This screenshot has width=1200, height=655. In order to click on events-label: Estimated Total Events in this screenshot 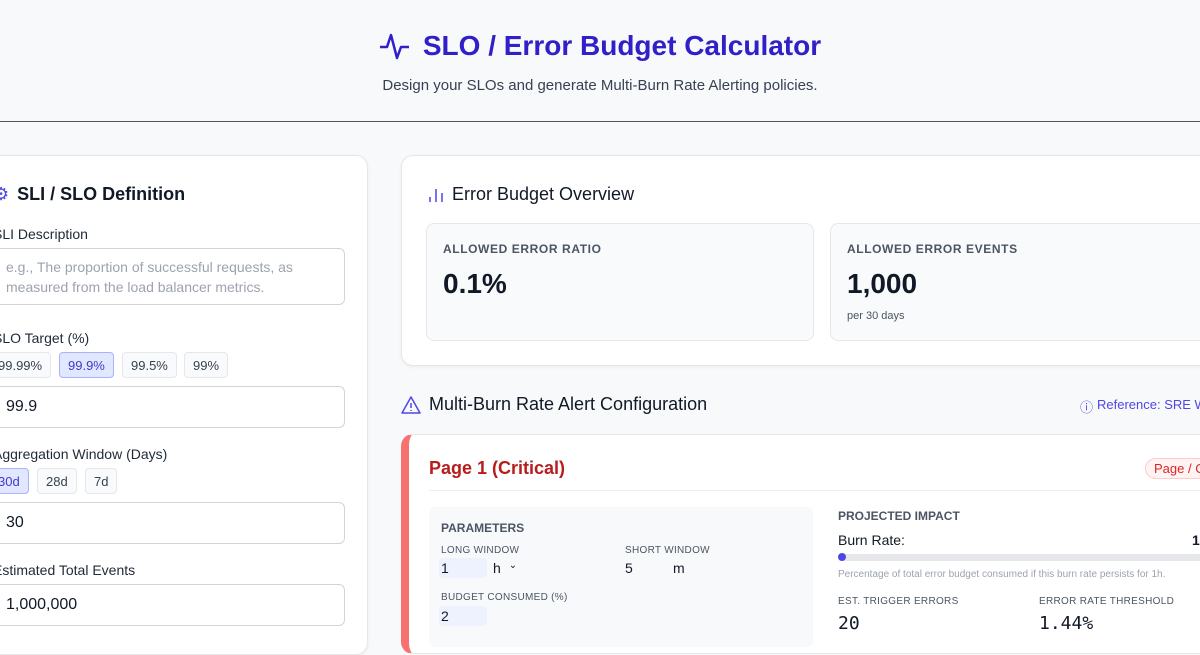, I will do `click(68, 570)`.